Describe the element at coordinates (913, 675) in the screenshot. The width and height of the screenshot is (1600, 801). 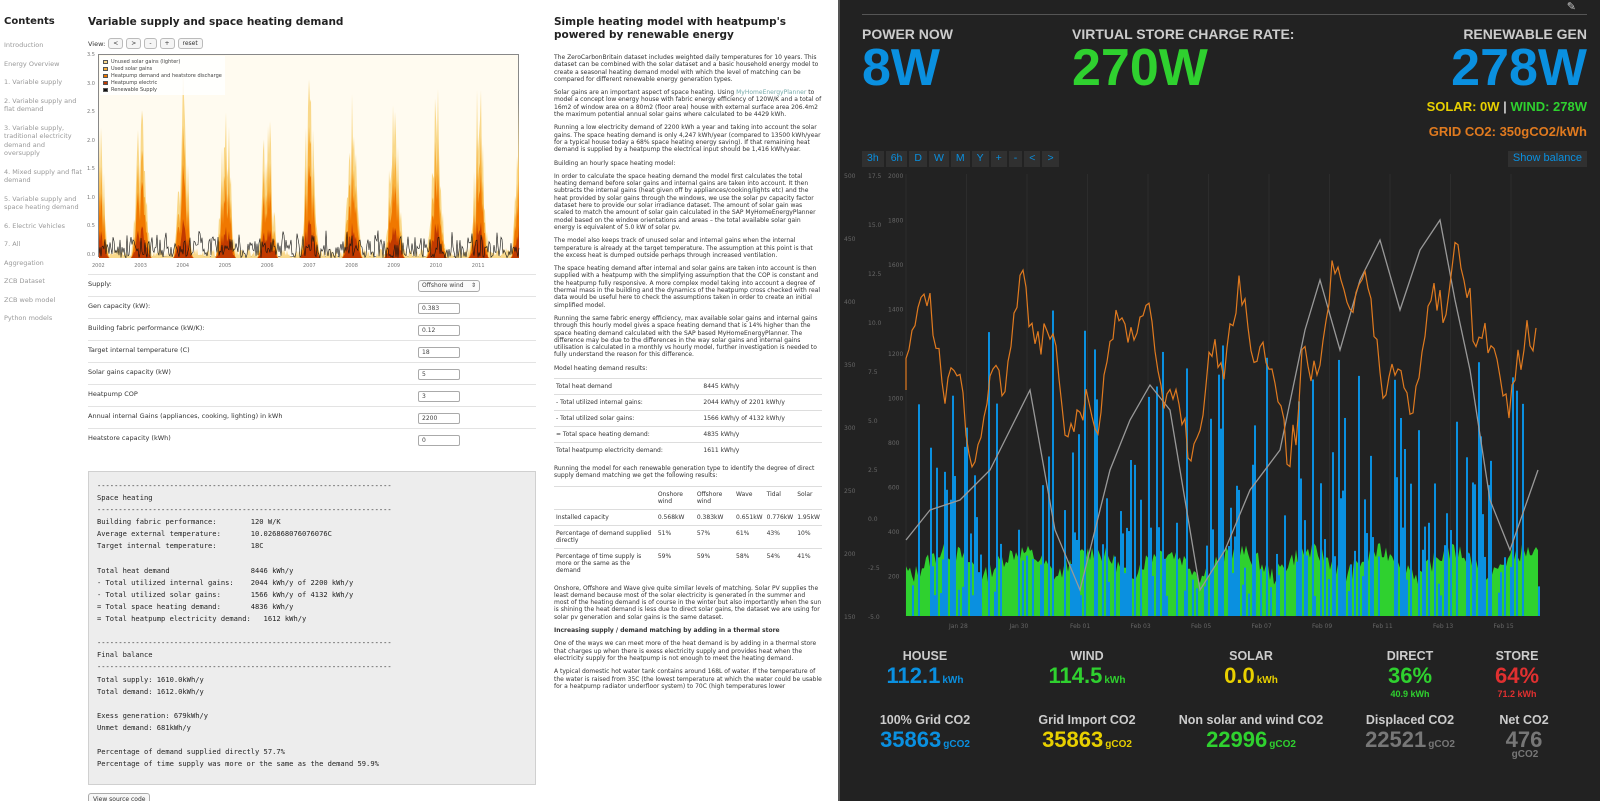
I see `stat-number: 112.1` at that location.